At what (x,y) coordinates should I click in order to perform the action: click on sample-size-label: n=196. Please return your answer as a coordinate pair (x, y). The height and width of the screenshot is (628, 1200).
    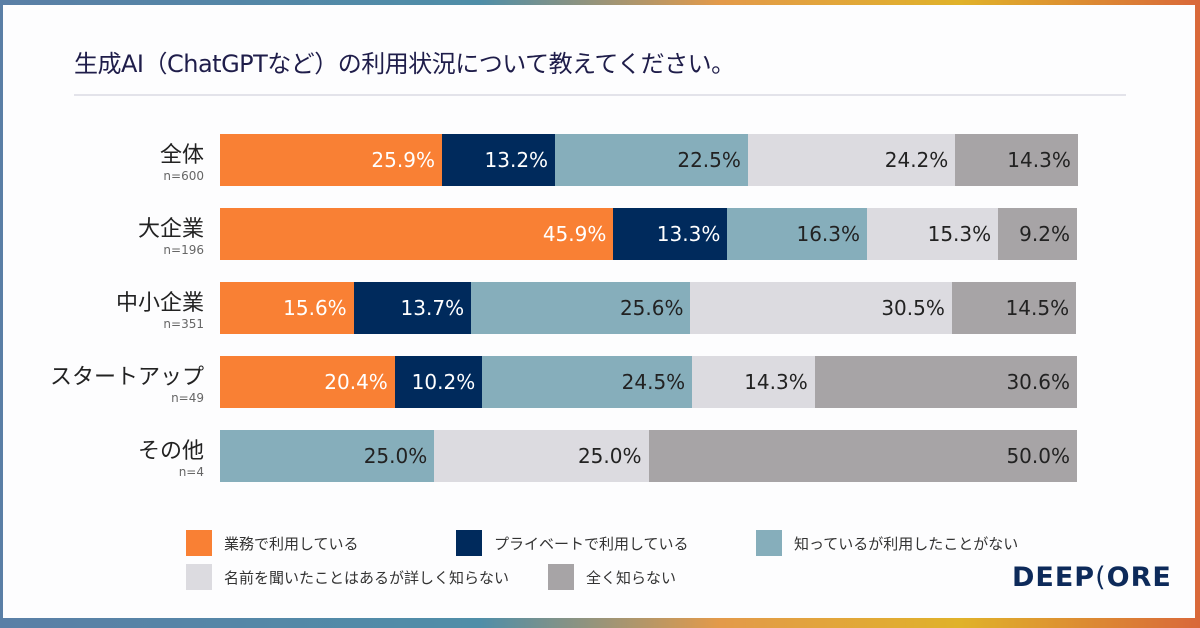
    Looking at the image, I should click on (183, 250).